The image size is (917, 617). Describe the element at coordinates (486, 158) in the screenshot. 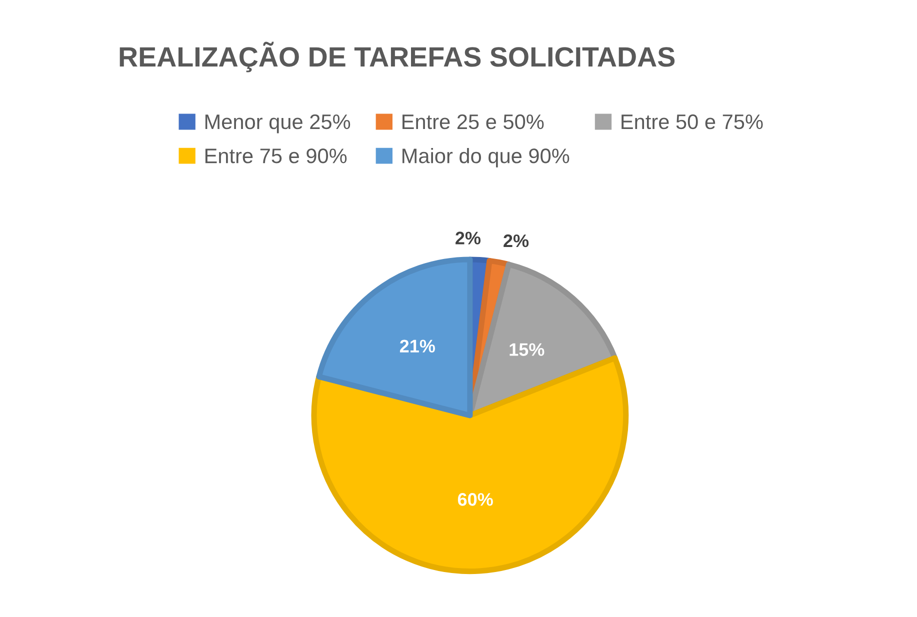

I see `legend-label: Maior do que 90%` at that location.